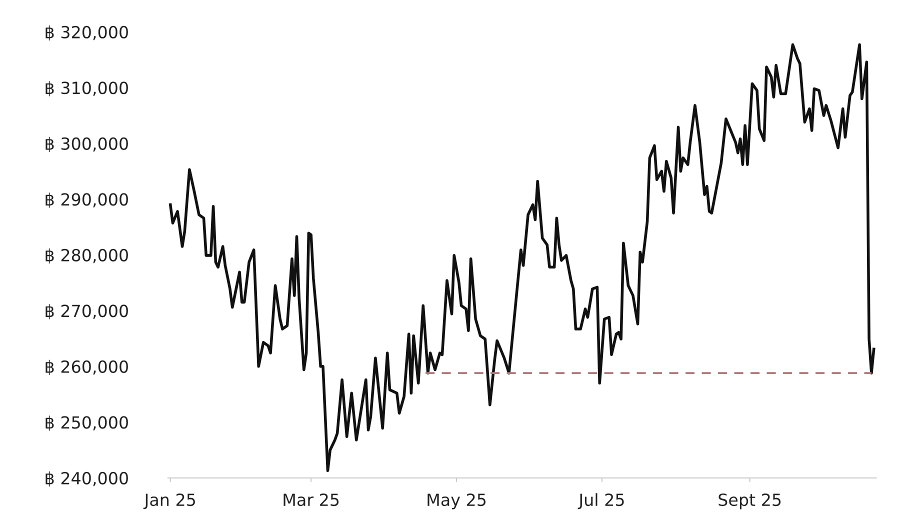 The height and width of the screenshot is (531, 908). I want to click on y-tick-label: ฿ 290,000, so click(87, 200).